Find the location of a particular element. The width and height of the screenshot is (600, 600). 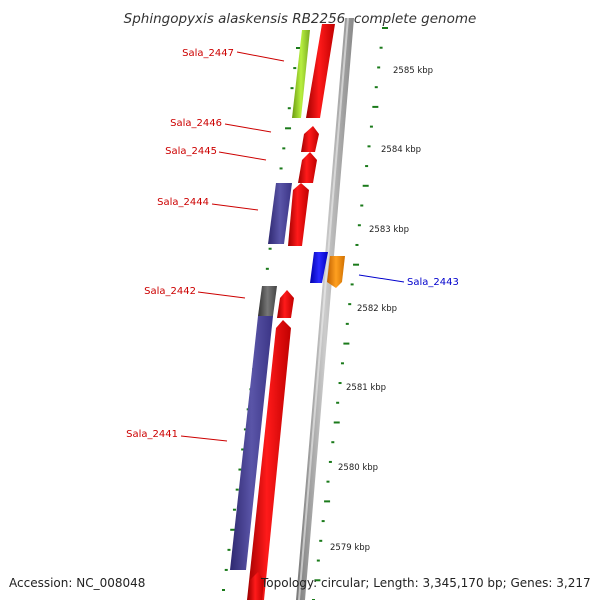

gene-label-sala-2446: Sala_2446 is located at coordinates (196, 123).